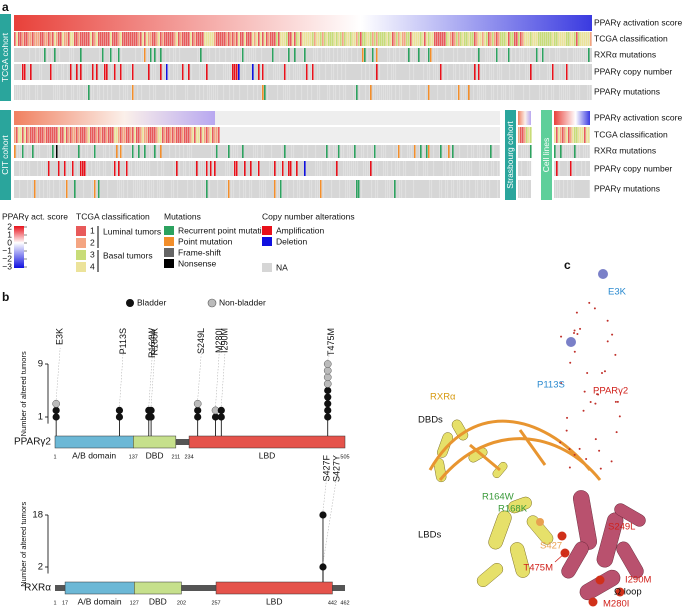 The height and width of the screenshot is (608, 685). What do you see at coordinates (175, 457) in the screenshot?
I see `position-label: 211` at bounding box center [175, 457].